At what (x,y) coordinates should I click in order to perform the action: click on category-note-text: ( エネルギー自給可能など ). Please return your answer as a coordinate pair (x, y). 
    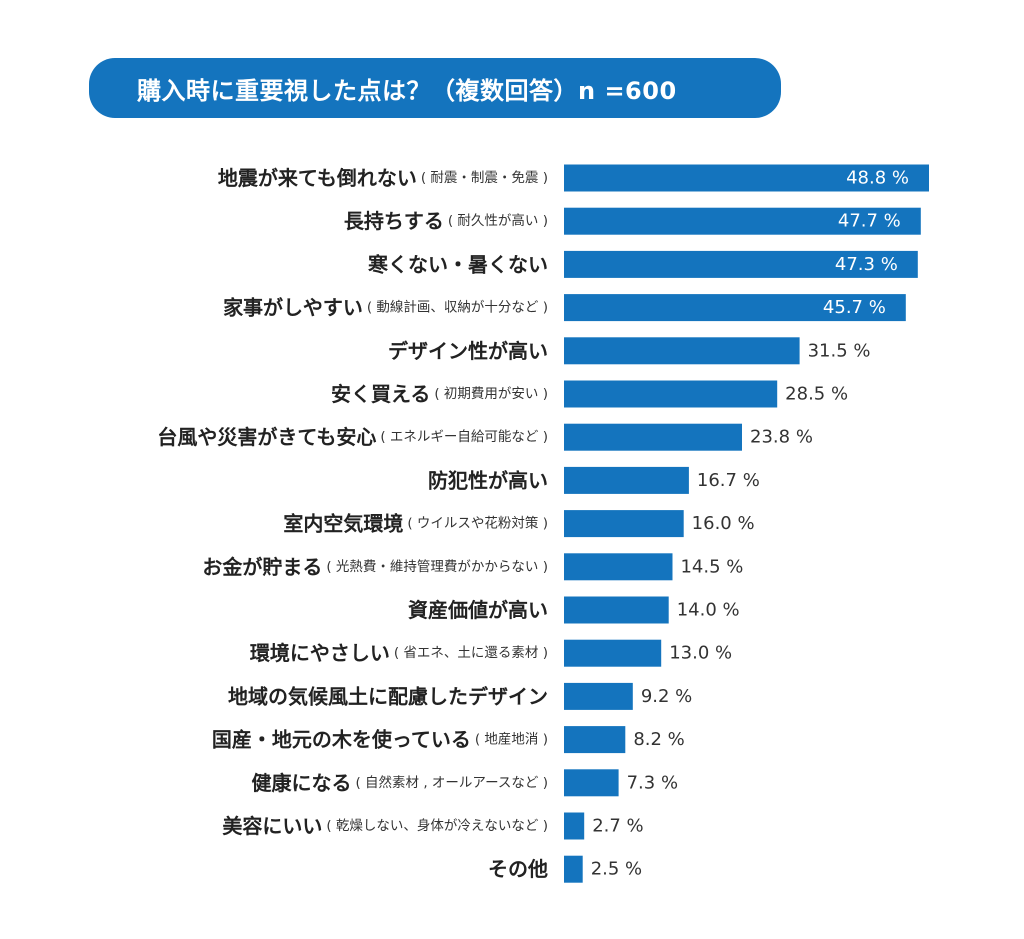
    Looking at the image, I should click on (464, 437).